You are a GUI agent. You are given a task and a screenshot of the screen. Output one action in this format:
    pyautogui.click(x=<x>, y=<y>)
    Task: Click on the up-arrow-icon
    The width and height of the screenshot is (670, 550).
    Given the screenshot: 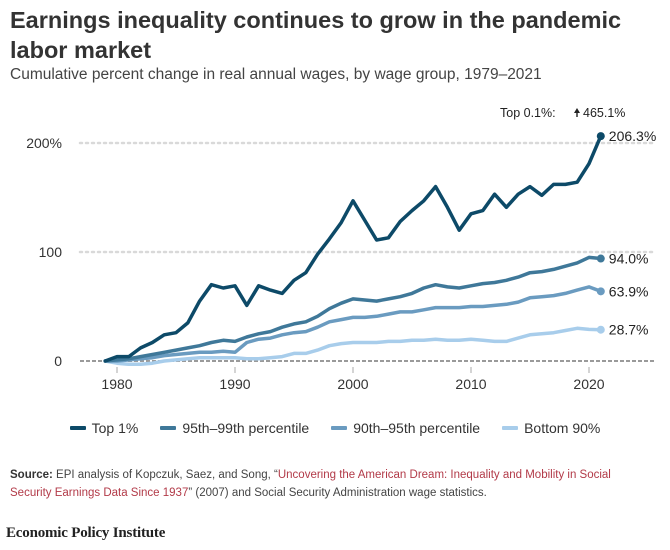 What is the action you would take?
    pyautogui.click(x=577, y=112)
    